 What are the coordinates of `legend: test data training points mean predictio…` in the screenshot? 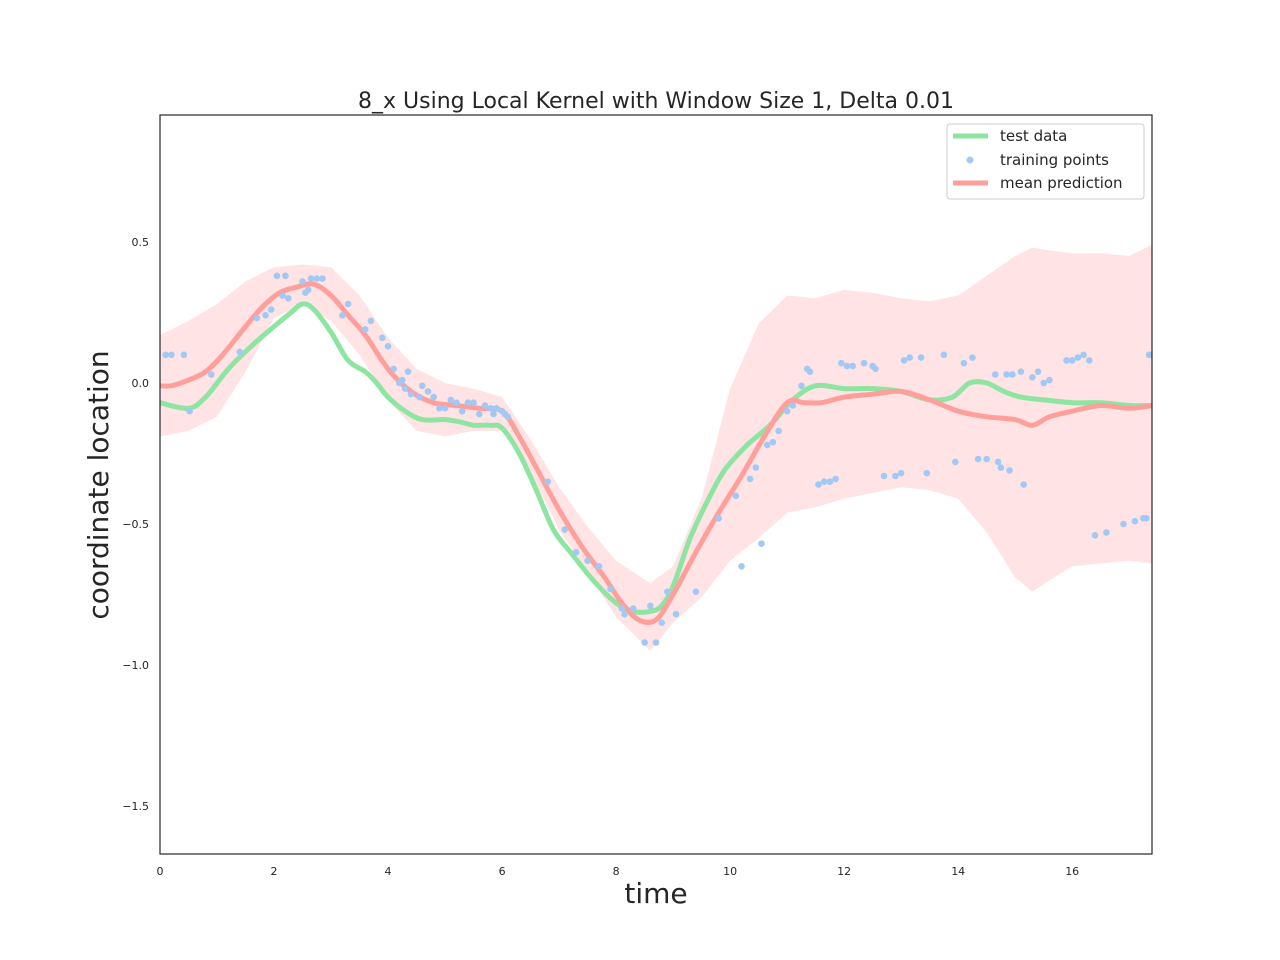 It's located at (1045, 161).